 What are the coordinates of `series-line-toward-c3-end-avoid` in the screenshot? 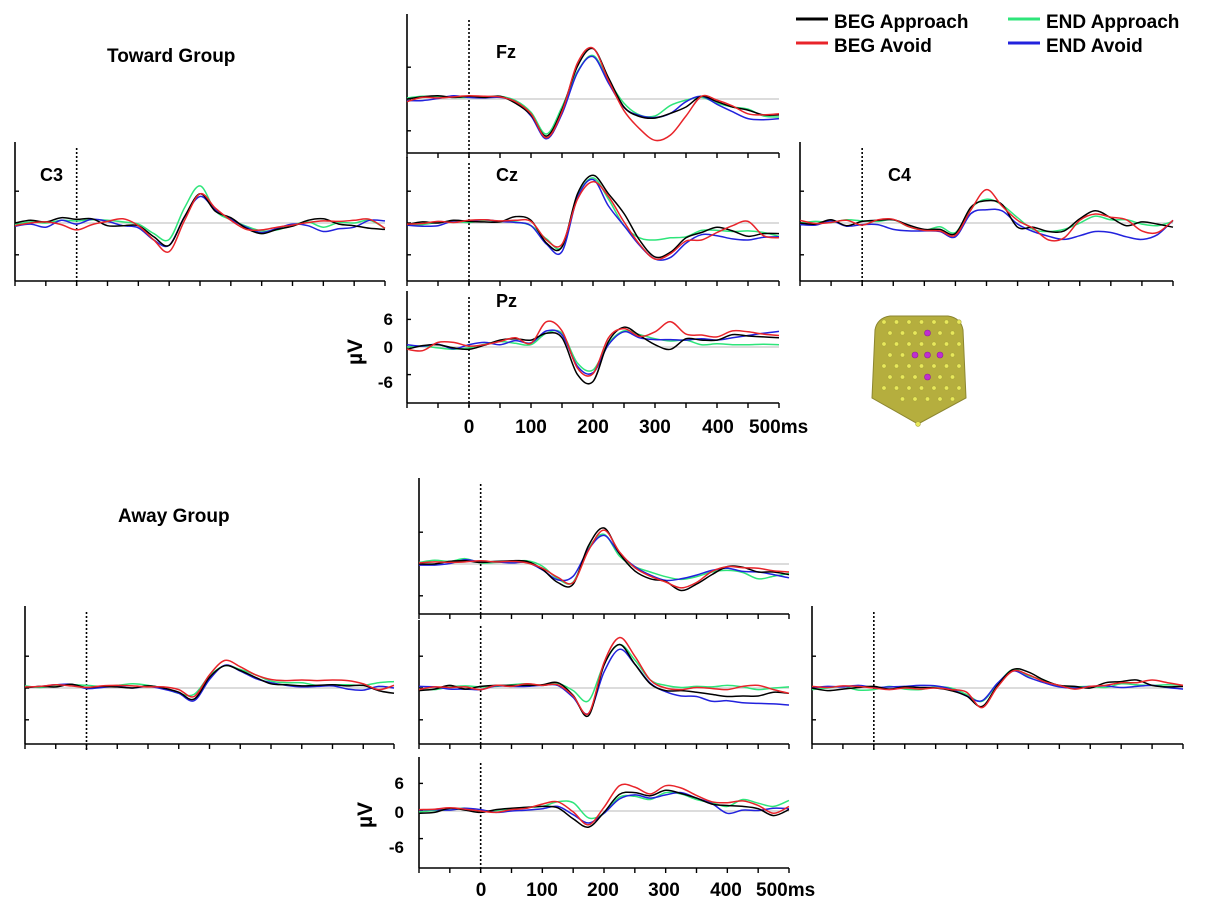 It's located at (200, 221).